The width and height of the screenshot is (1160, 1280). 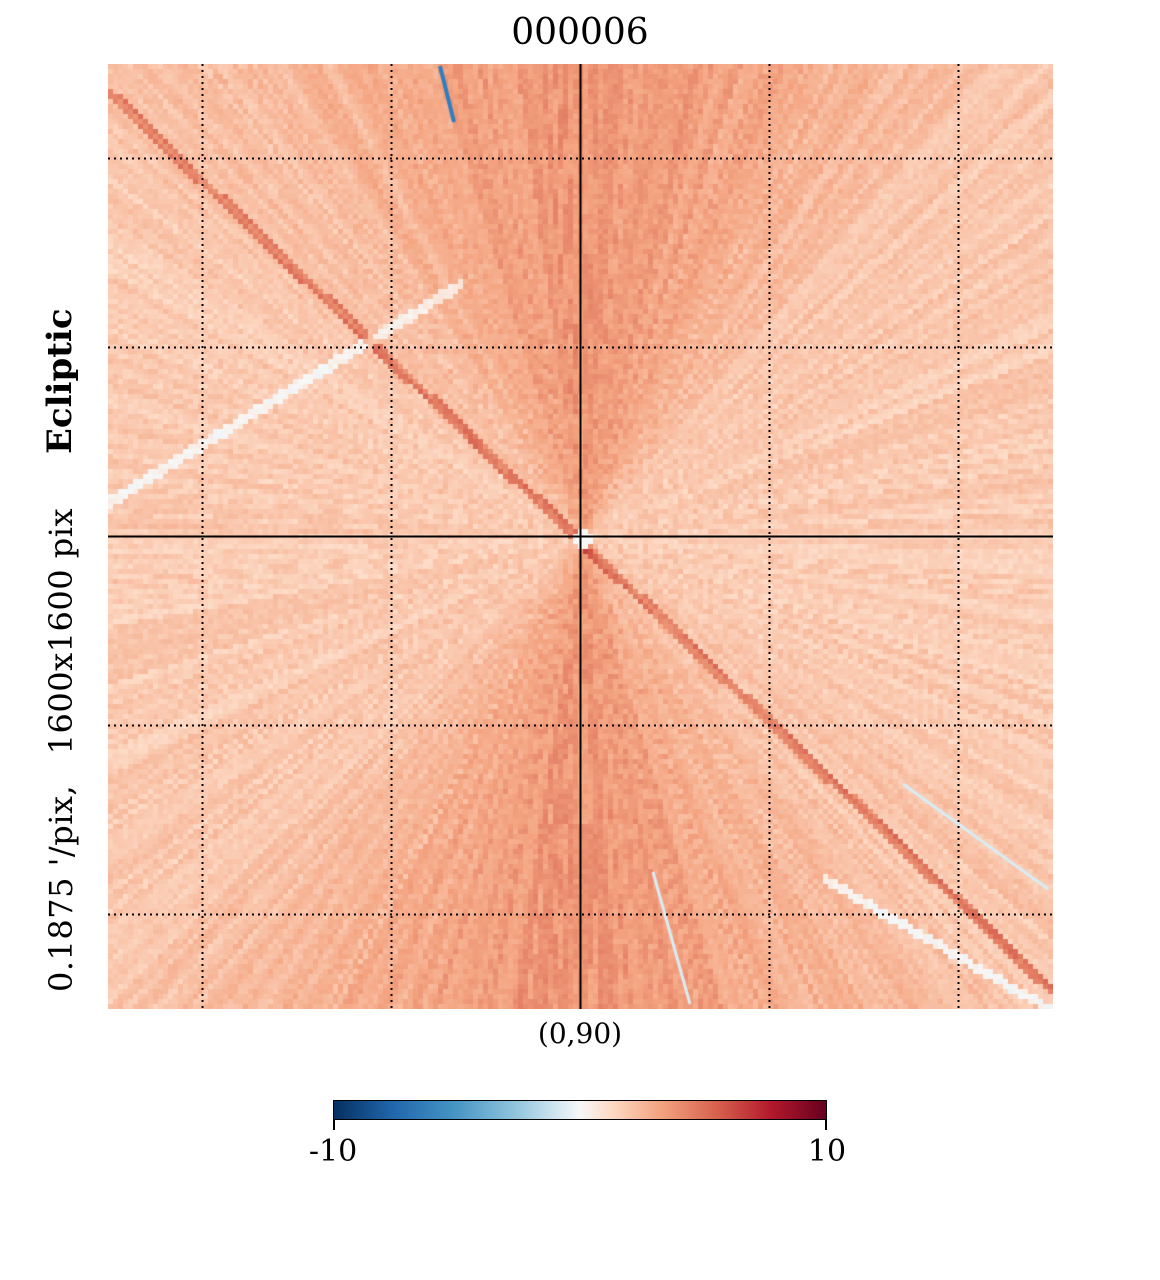 I want to click on map-title: 000006, so click(x=580, y=32).